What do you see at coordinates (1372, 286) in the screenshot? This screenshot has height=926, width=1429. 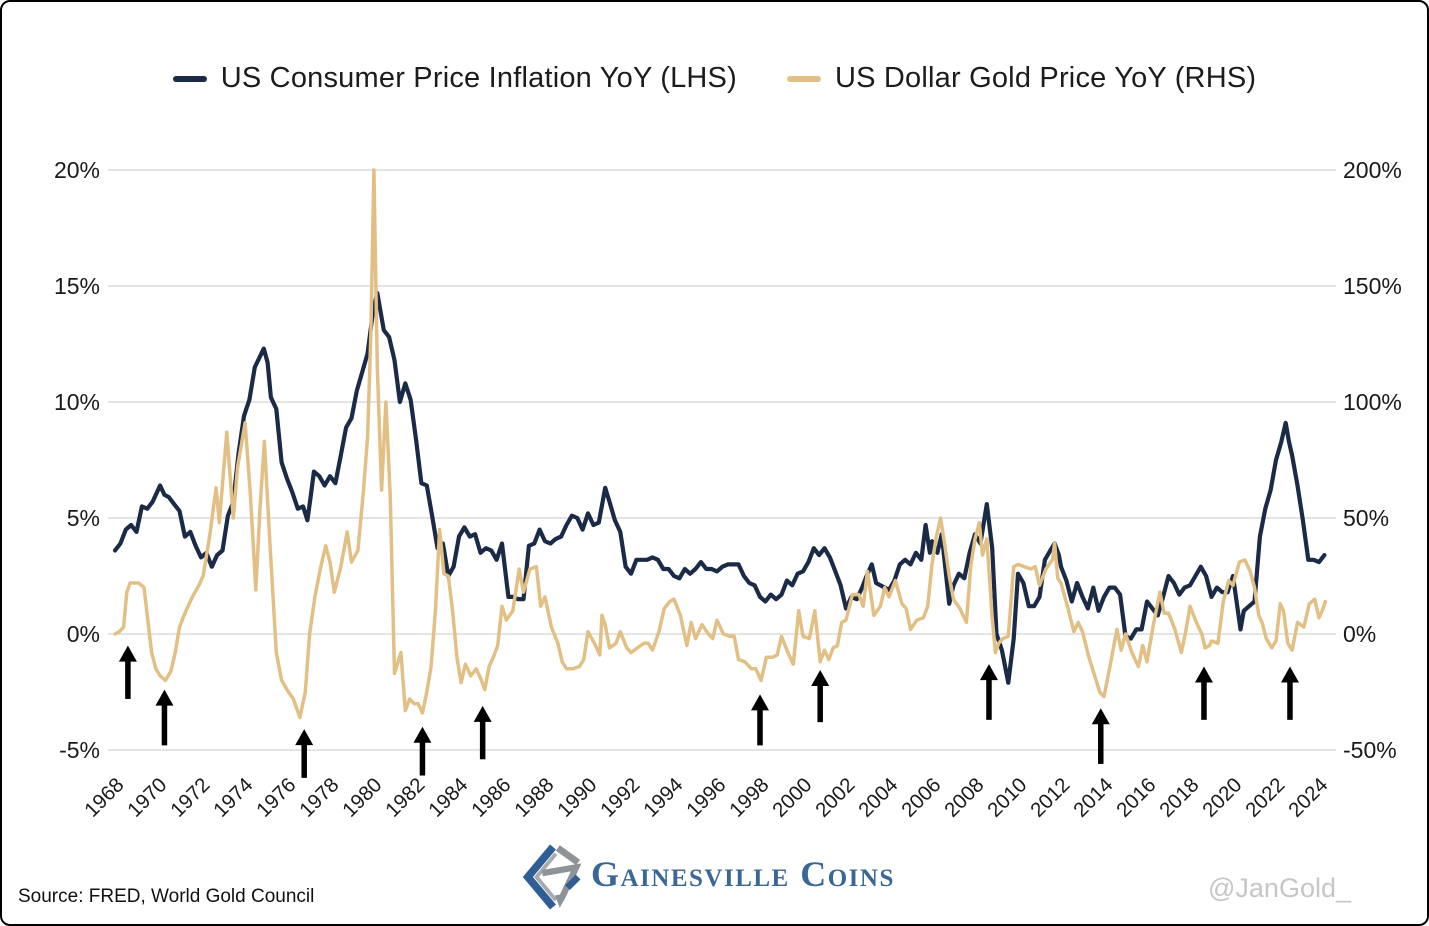 I see `right-axis-tick-label: 150%` at bounding box center [1372, 286].